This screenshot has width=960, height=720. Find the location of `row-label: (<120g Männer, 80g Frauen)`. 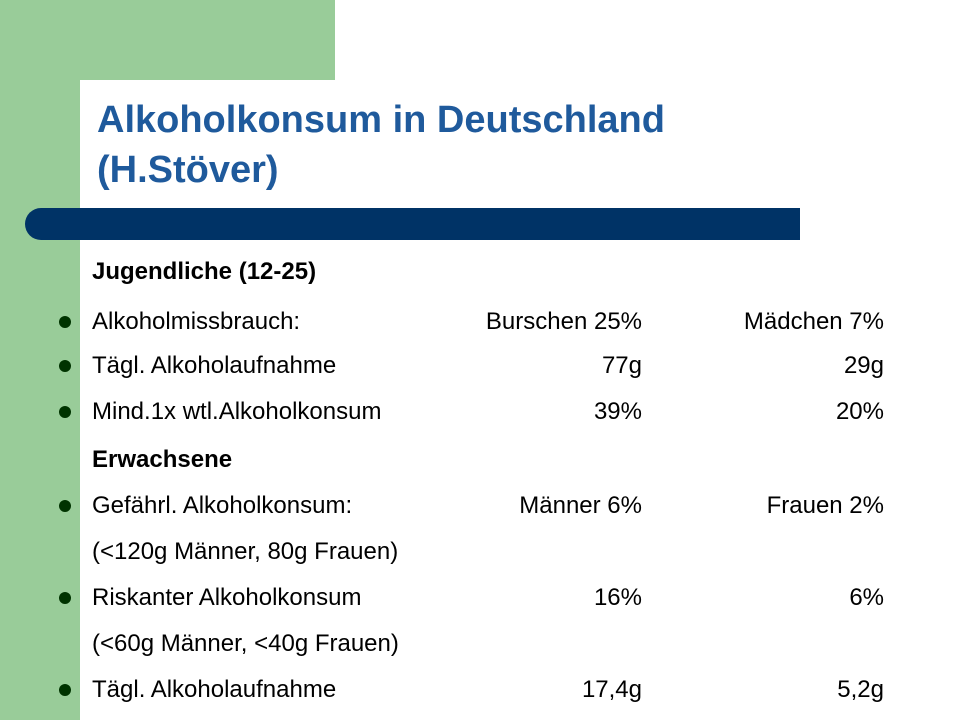

row-label: (<120g Männer, 80g Frauen) is located at coordinates (245, 551).